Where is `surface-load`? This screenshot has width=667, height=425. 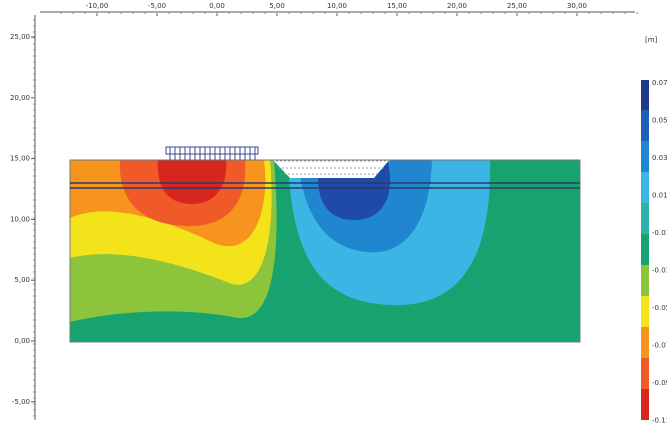
surface-load is located at coordinates (212, 153).